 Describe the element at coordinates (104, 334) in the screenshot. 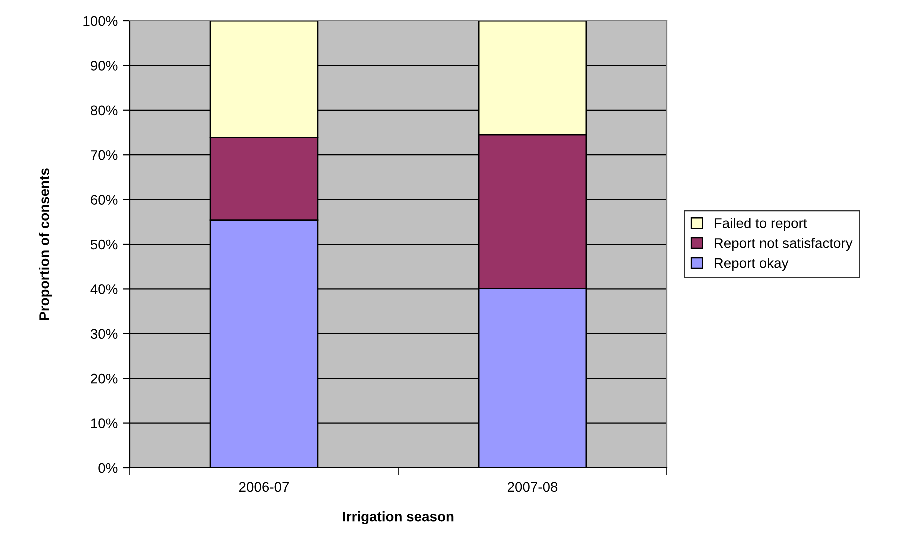

I see `y-tick-label: 30%` at that location.